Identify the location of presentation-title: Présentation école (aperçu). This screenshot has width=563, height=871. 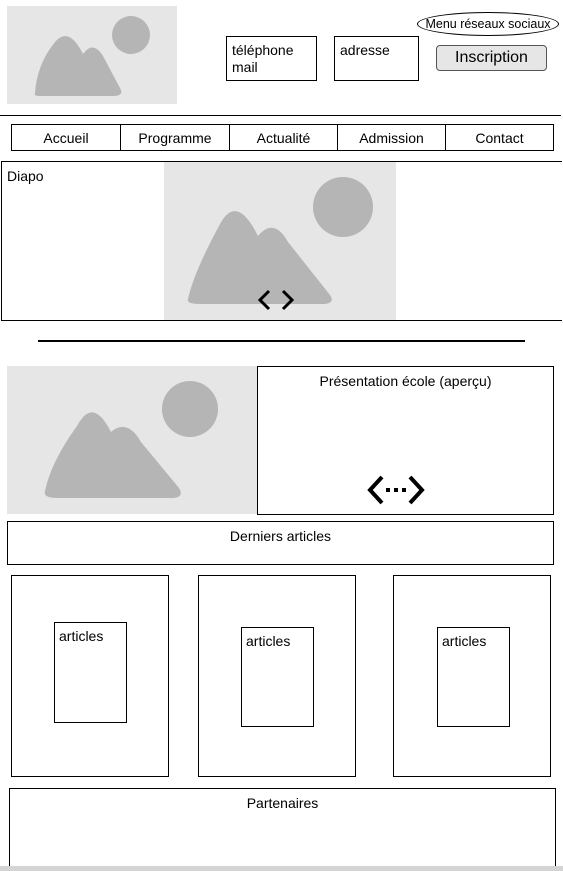
(405, 381).